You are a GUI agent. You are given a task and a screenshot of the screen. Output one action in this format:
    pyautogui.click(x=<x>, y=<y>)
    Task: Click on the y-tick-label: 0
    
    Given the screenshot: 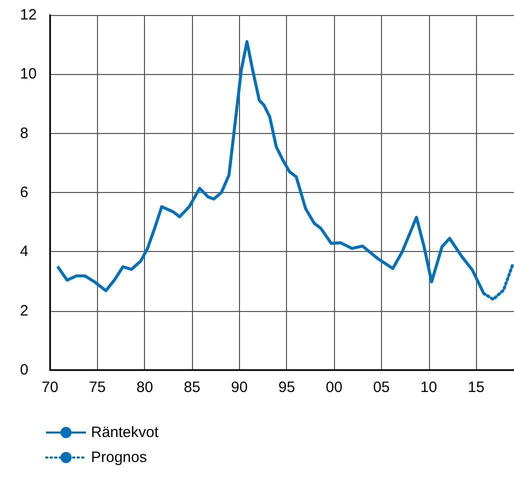 What is the action you would take?
    pyautogui.click(x=24, y=370)
    